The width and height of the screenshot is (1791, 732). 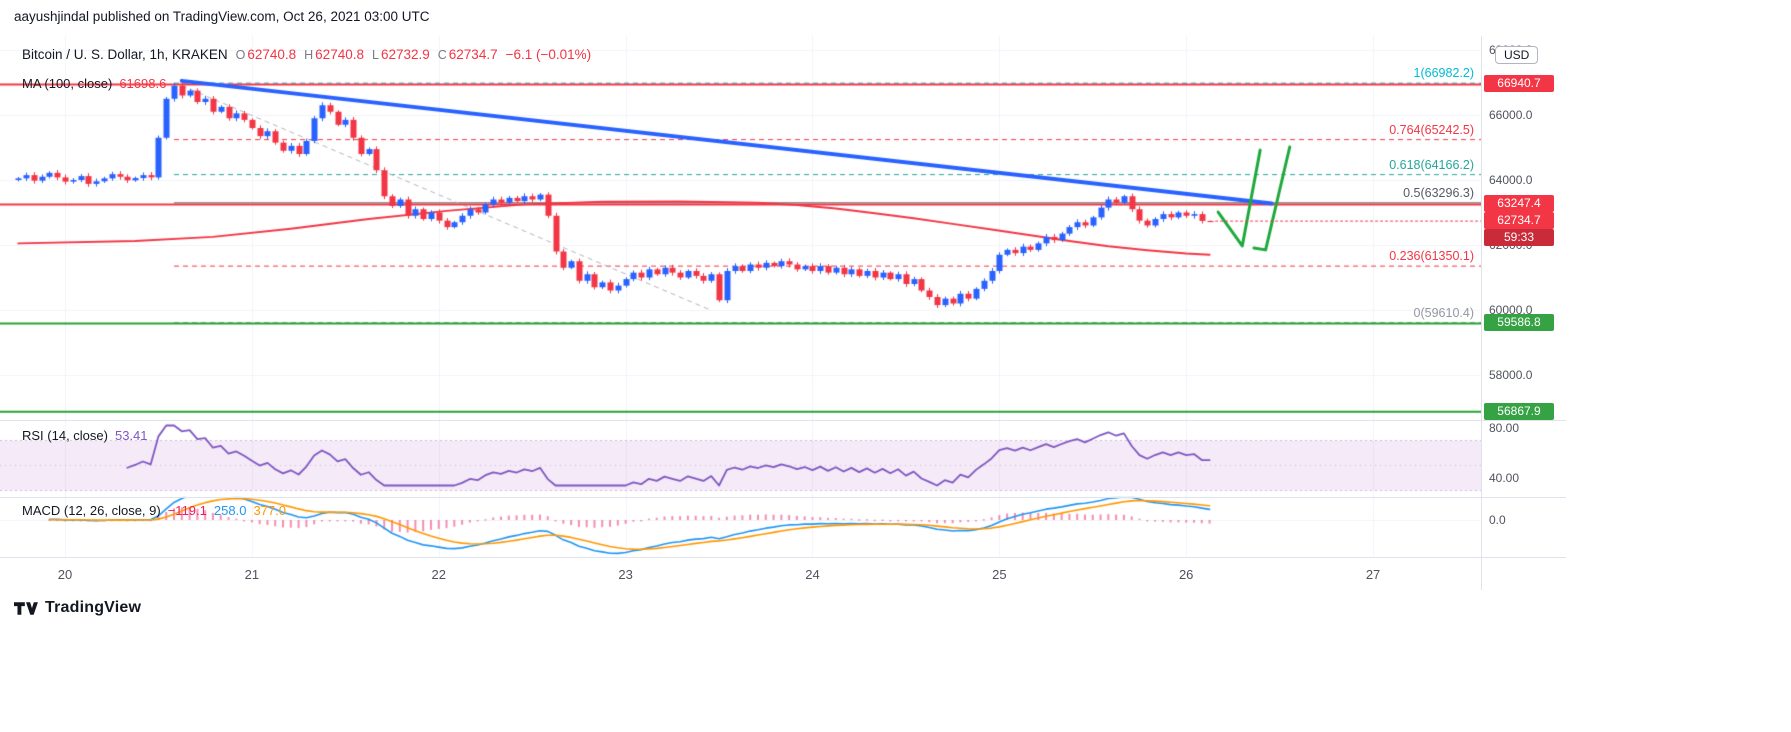 I want to click on fib-level-label: 1(66982.2), so click(x=1443, y=73).